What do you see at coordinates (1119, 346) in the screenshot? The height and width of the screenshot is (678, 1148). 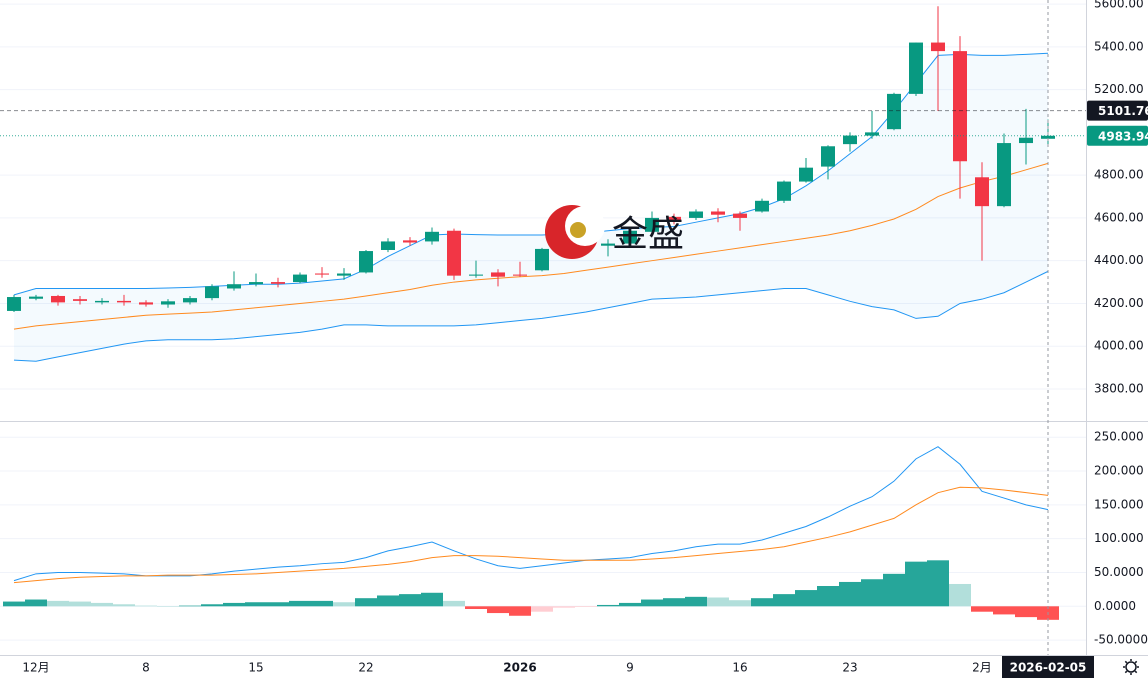 I see `y-tick-label: 4000.00` at bounding box center [1119, 346].